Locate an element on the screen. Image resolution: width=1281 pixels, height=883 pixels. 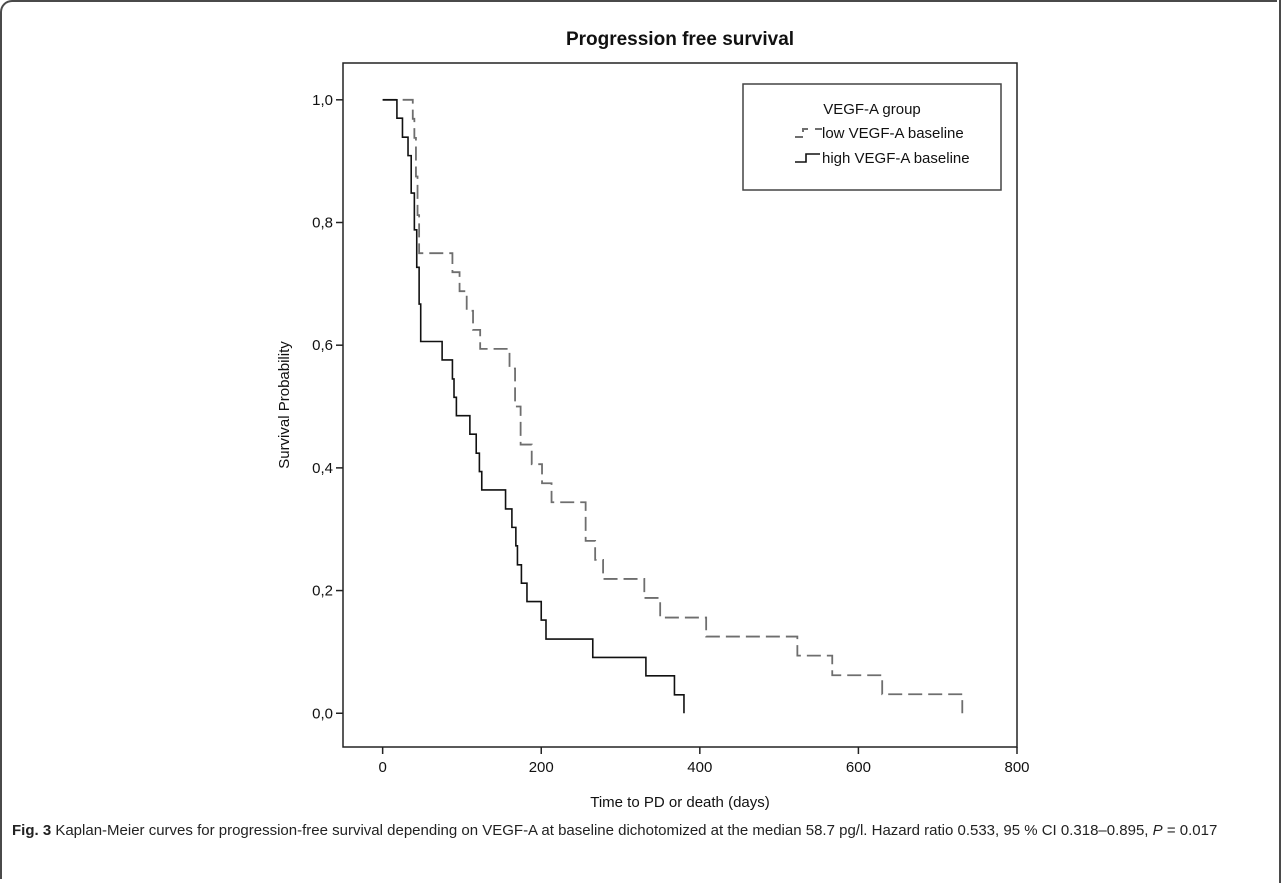
x-tick-label: 600 is located at coordinates (858, 767).